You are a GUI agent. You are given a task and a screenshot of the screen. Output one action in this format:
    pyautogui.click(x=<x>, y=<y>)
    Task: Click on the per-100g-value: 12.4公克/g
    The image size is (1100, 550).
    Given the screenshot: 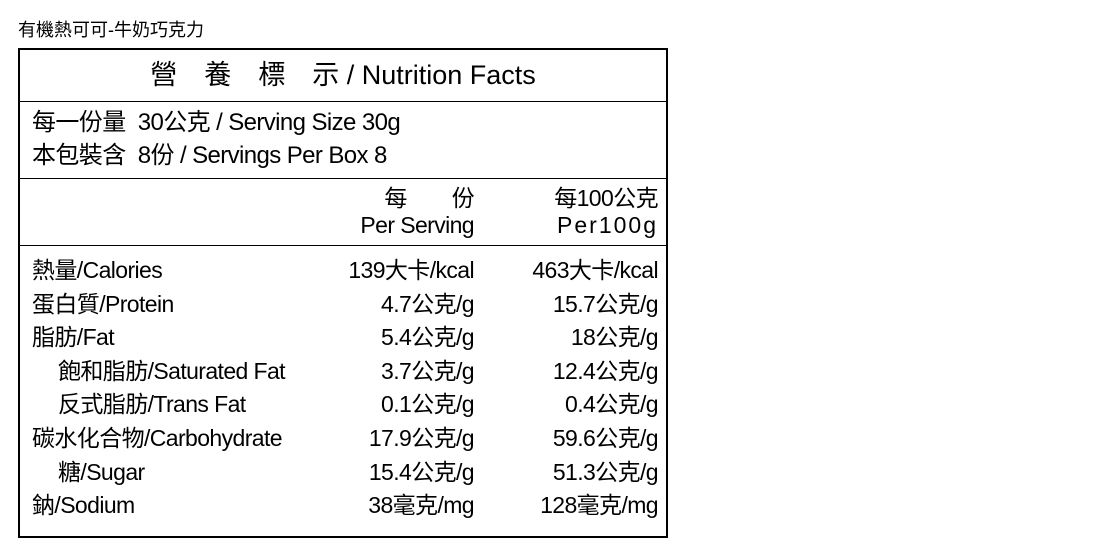 What is the action you would take?
    pyautogui.click(x=605, y=370)
    